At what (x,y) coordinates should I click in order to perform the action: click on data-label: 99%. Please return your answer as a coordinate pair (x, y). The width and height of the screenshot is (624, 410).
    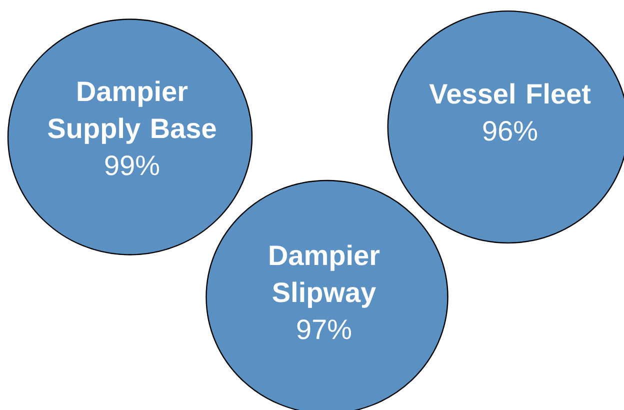
    Looking at the image, I should click on (132, 165).